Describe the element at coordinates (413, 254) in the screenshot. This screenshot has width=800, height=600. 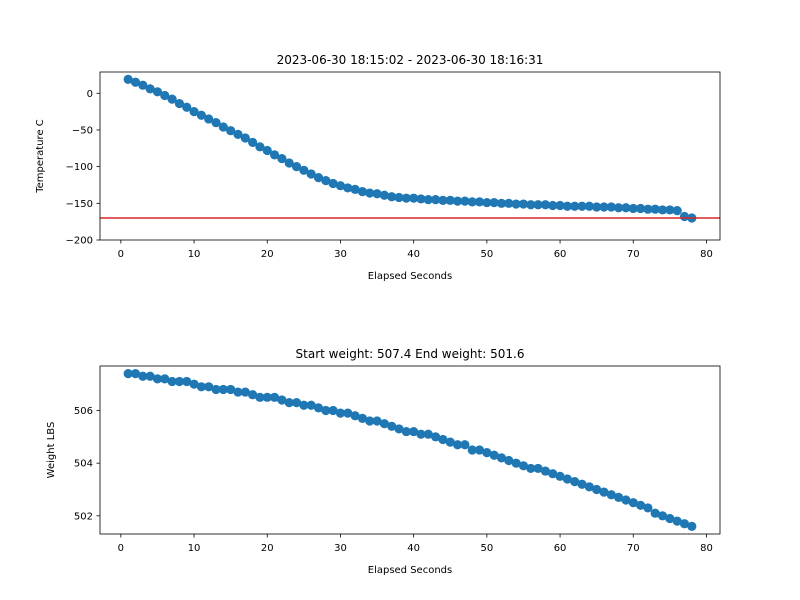
I see `temperature-x-tick-label: 40` at that location.